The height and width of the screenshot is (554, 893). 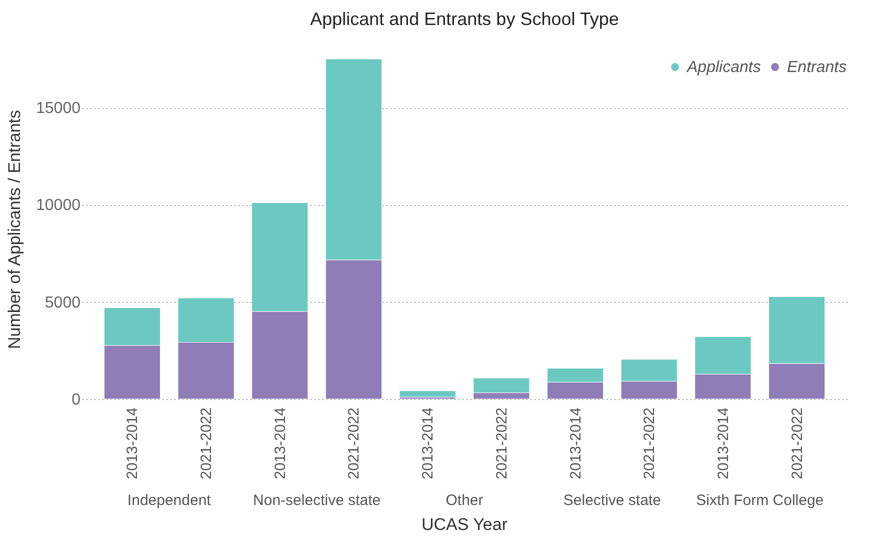 I want to click on chart-title: Applicant and Entrants by School Type, so click(x=464, y=18).